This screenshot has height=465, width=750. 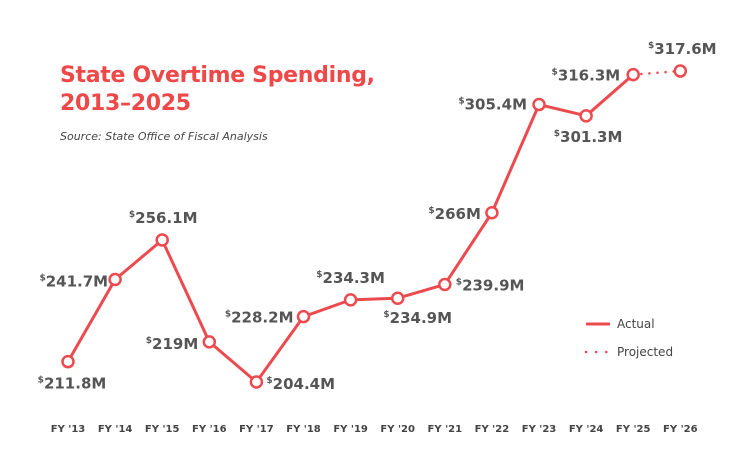 I want to click on chart-title: State Overtime Spending, 2013–2025, so click(x=217, y=90).